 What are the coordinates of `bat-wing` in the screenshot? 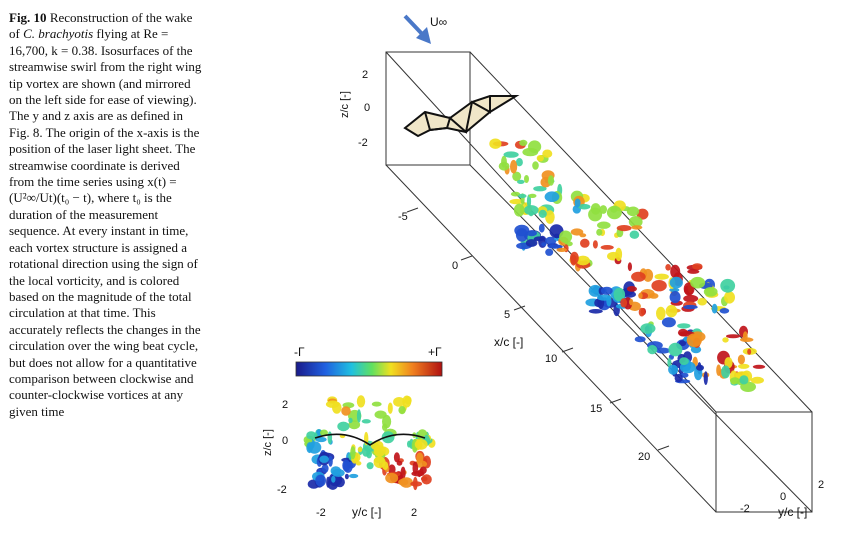 It's located at (461, 116).